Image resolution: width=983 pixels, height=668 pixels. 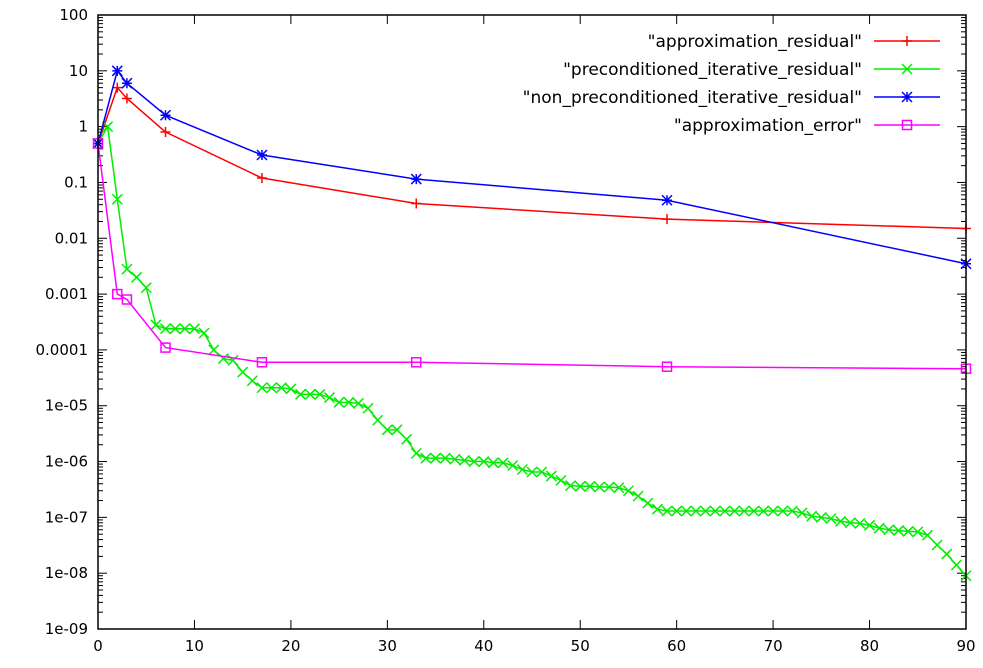 I want to click on legend-entry: "approximation_error", so click(x=807, y=126).